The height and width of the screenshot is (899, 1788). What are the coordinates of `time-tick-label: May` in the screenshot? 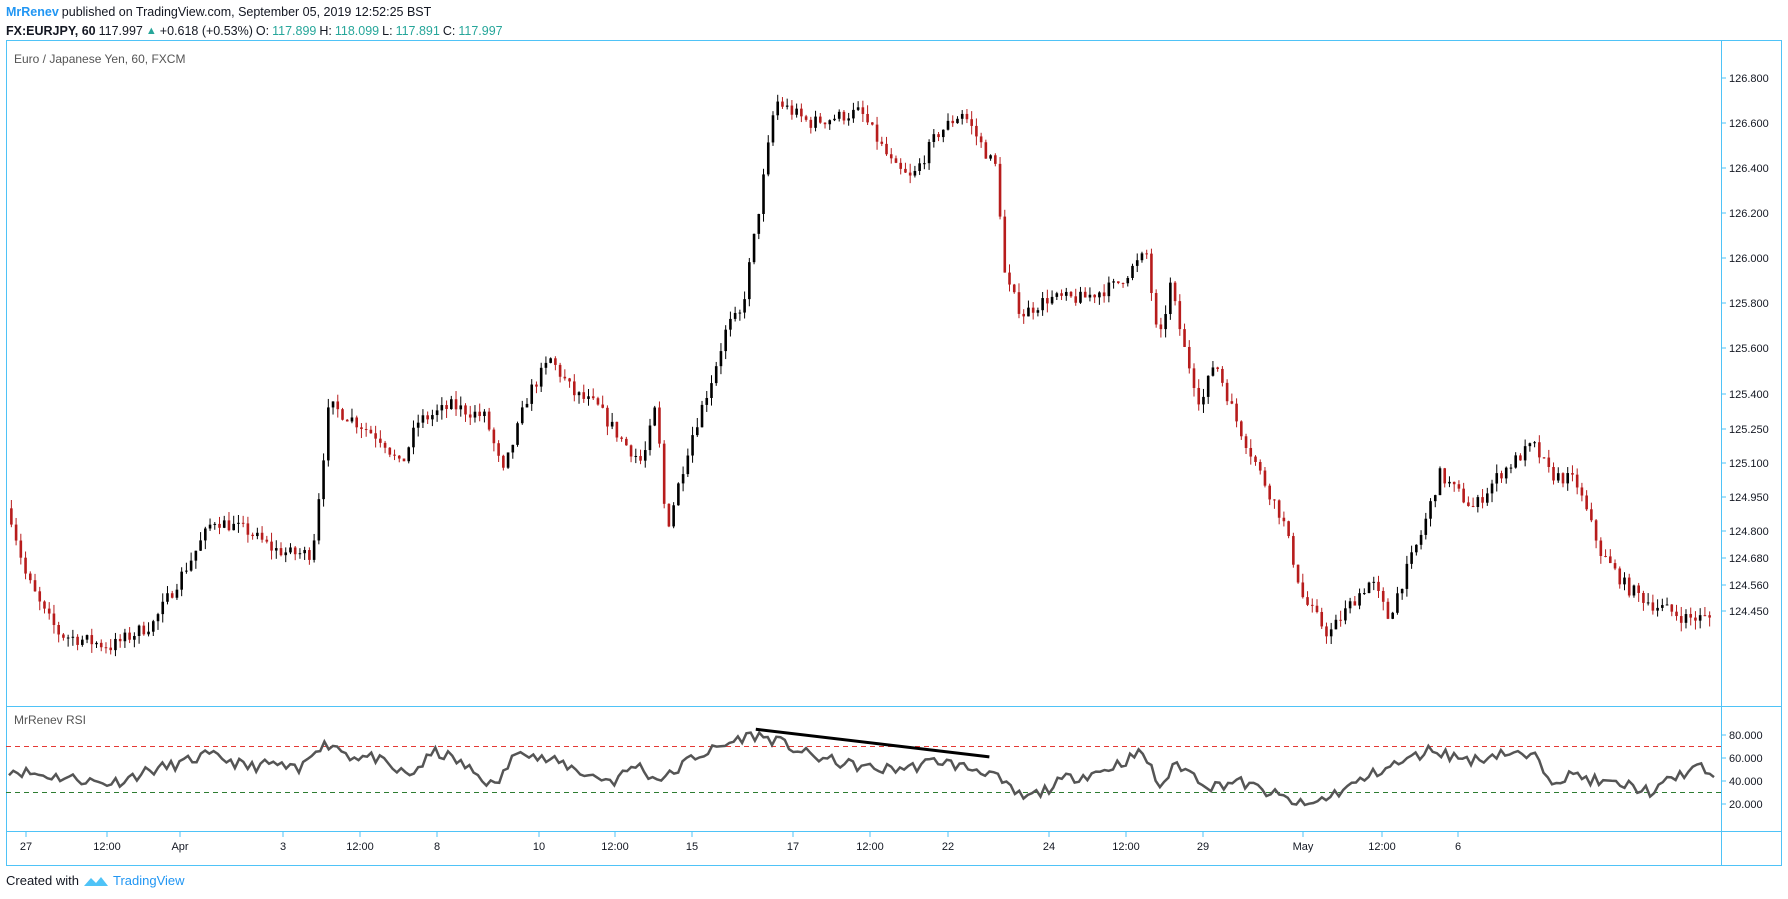 It's located at (1303, 847).